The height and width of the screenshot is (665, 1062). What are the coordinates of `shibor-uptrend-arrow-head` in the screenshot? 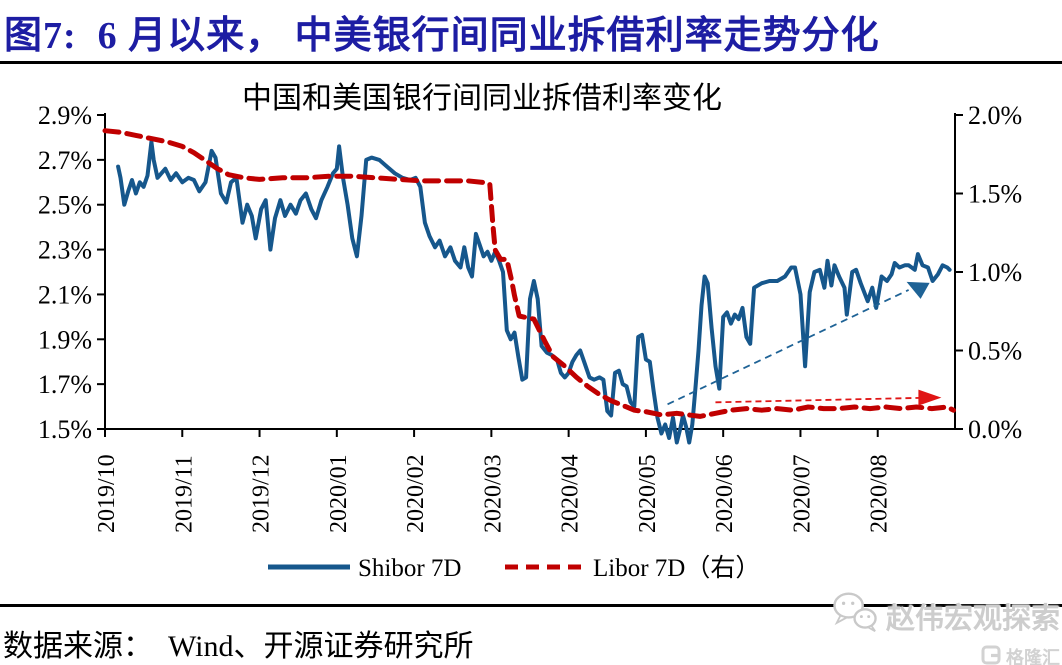 It's located at (918, 290).